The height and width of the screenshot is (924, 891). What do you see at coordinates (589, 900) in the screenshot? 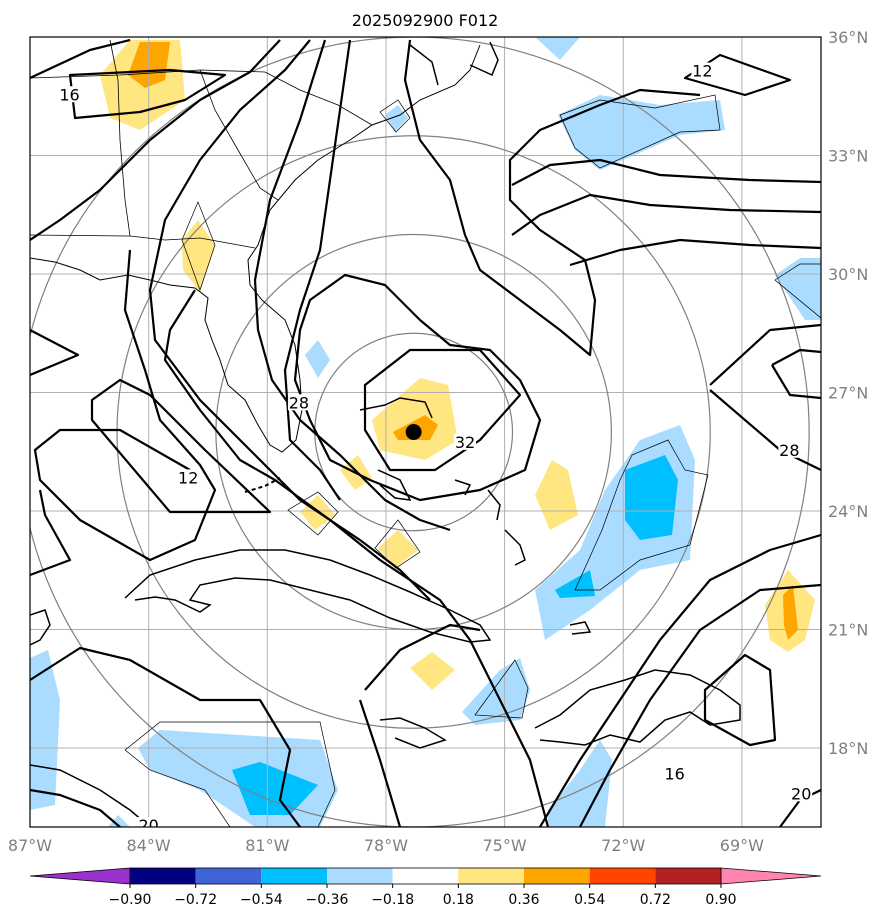
I see `colorbar-tick-label: 0.54` at bounding box center [589, 900].